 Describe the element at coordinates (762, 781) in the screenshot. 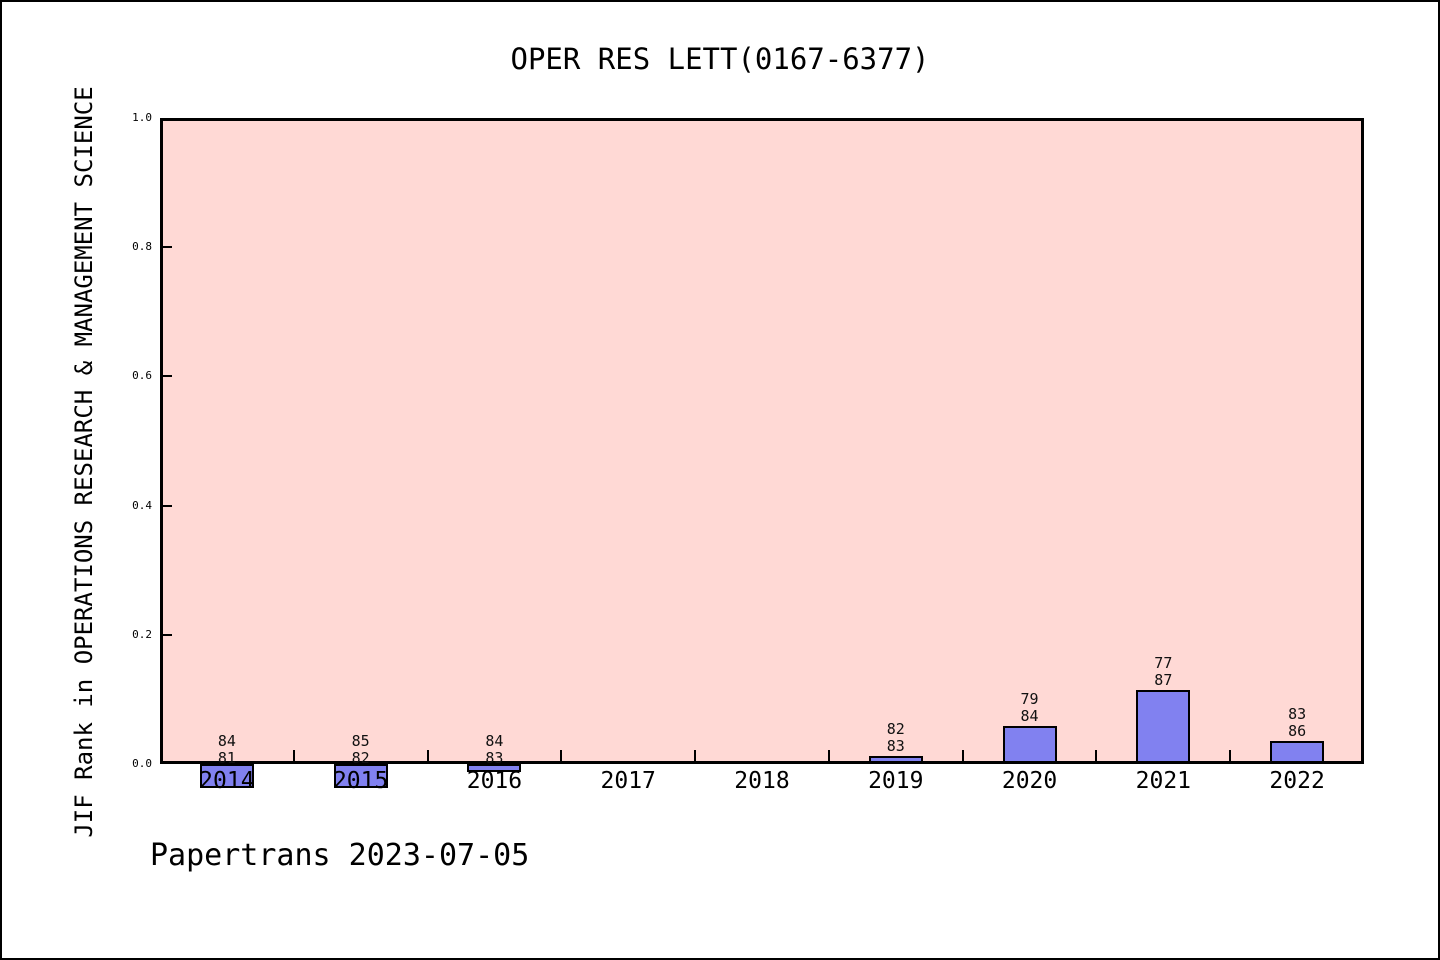

I see `x-tick-label-2018: 2018` at that location.